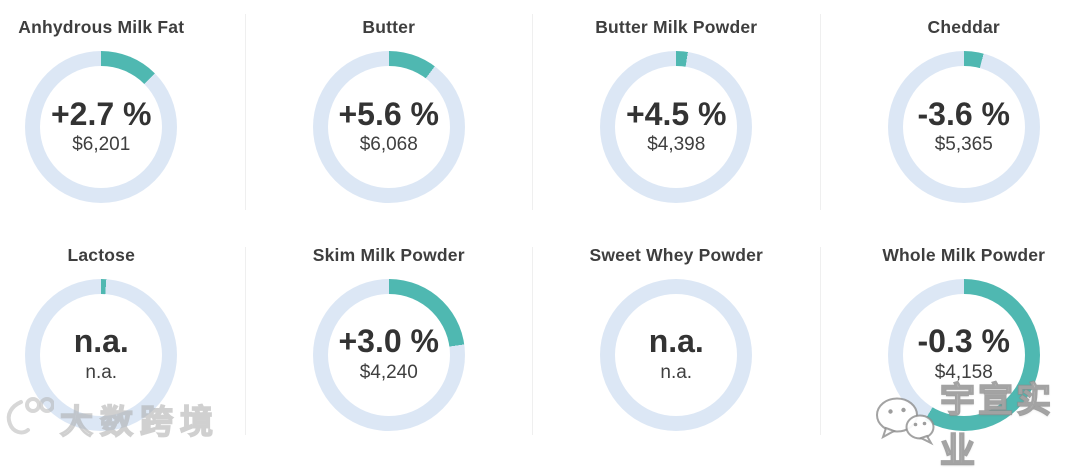 The height and width of the screenshot is (474, 1080). What do you see at coordinates (963, 372) in the screenshot?
I see `price-value: $4,158` at bounding box center [963, 372].